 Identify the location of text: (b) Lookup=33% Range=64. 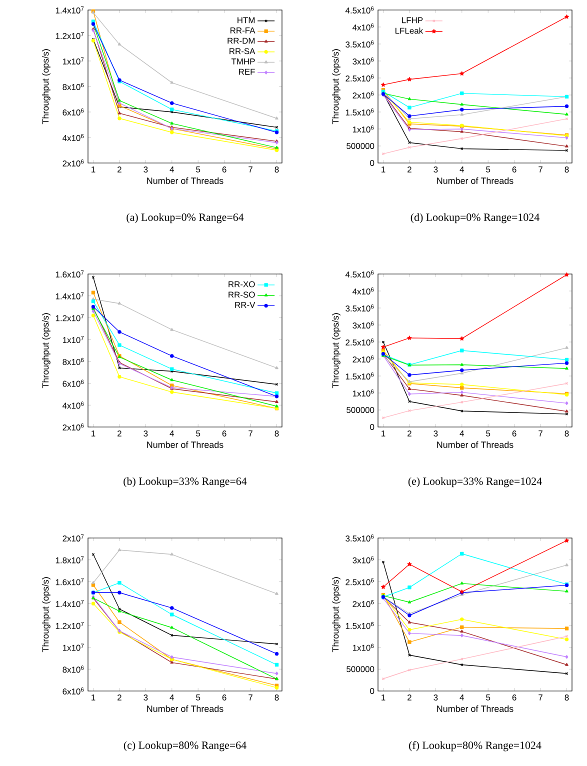
(185, 482).